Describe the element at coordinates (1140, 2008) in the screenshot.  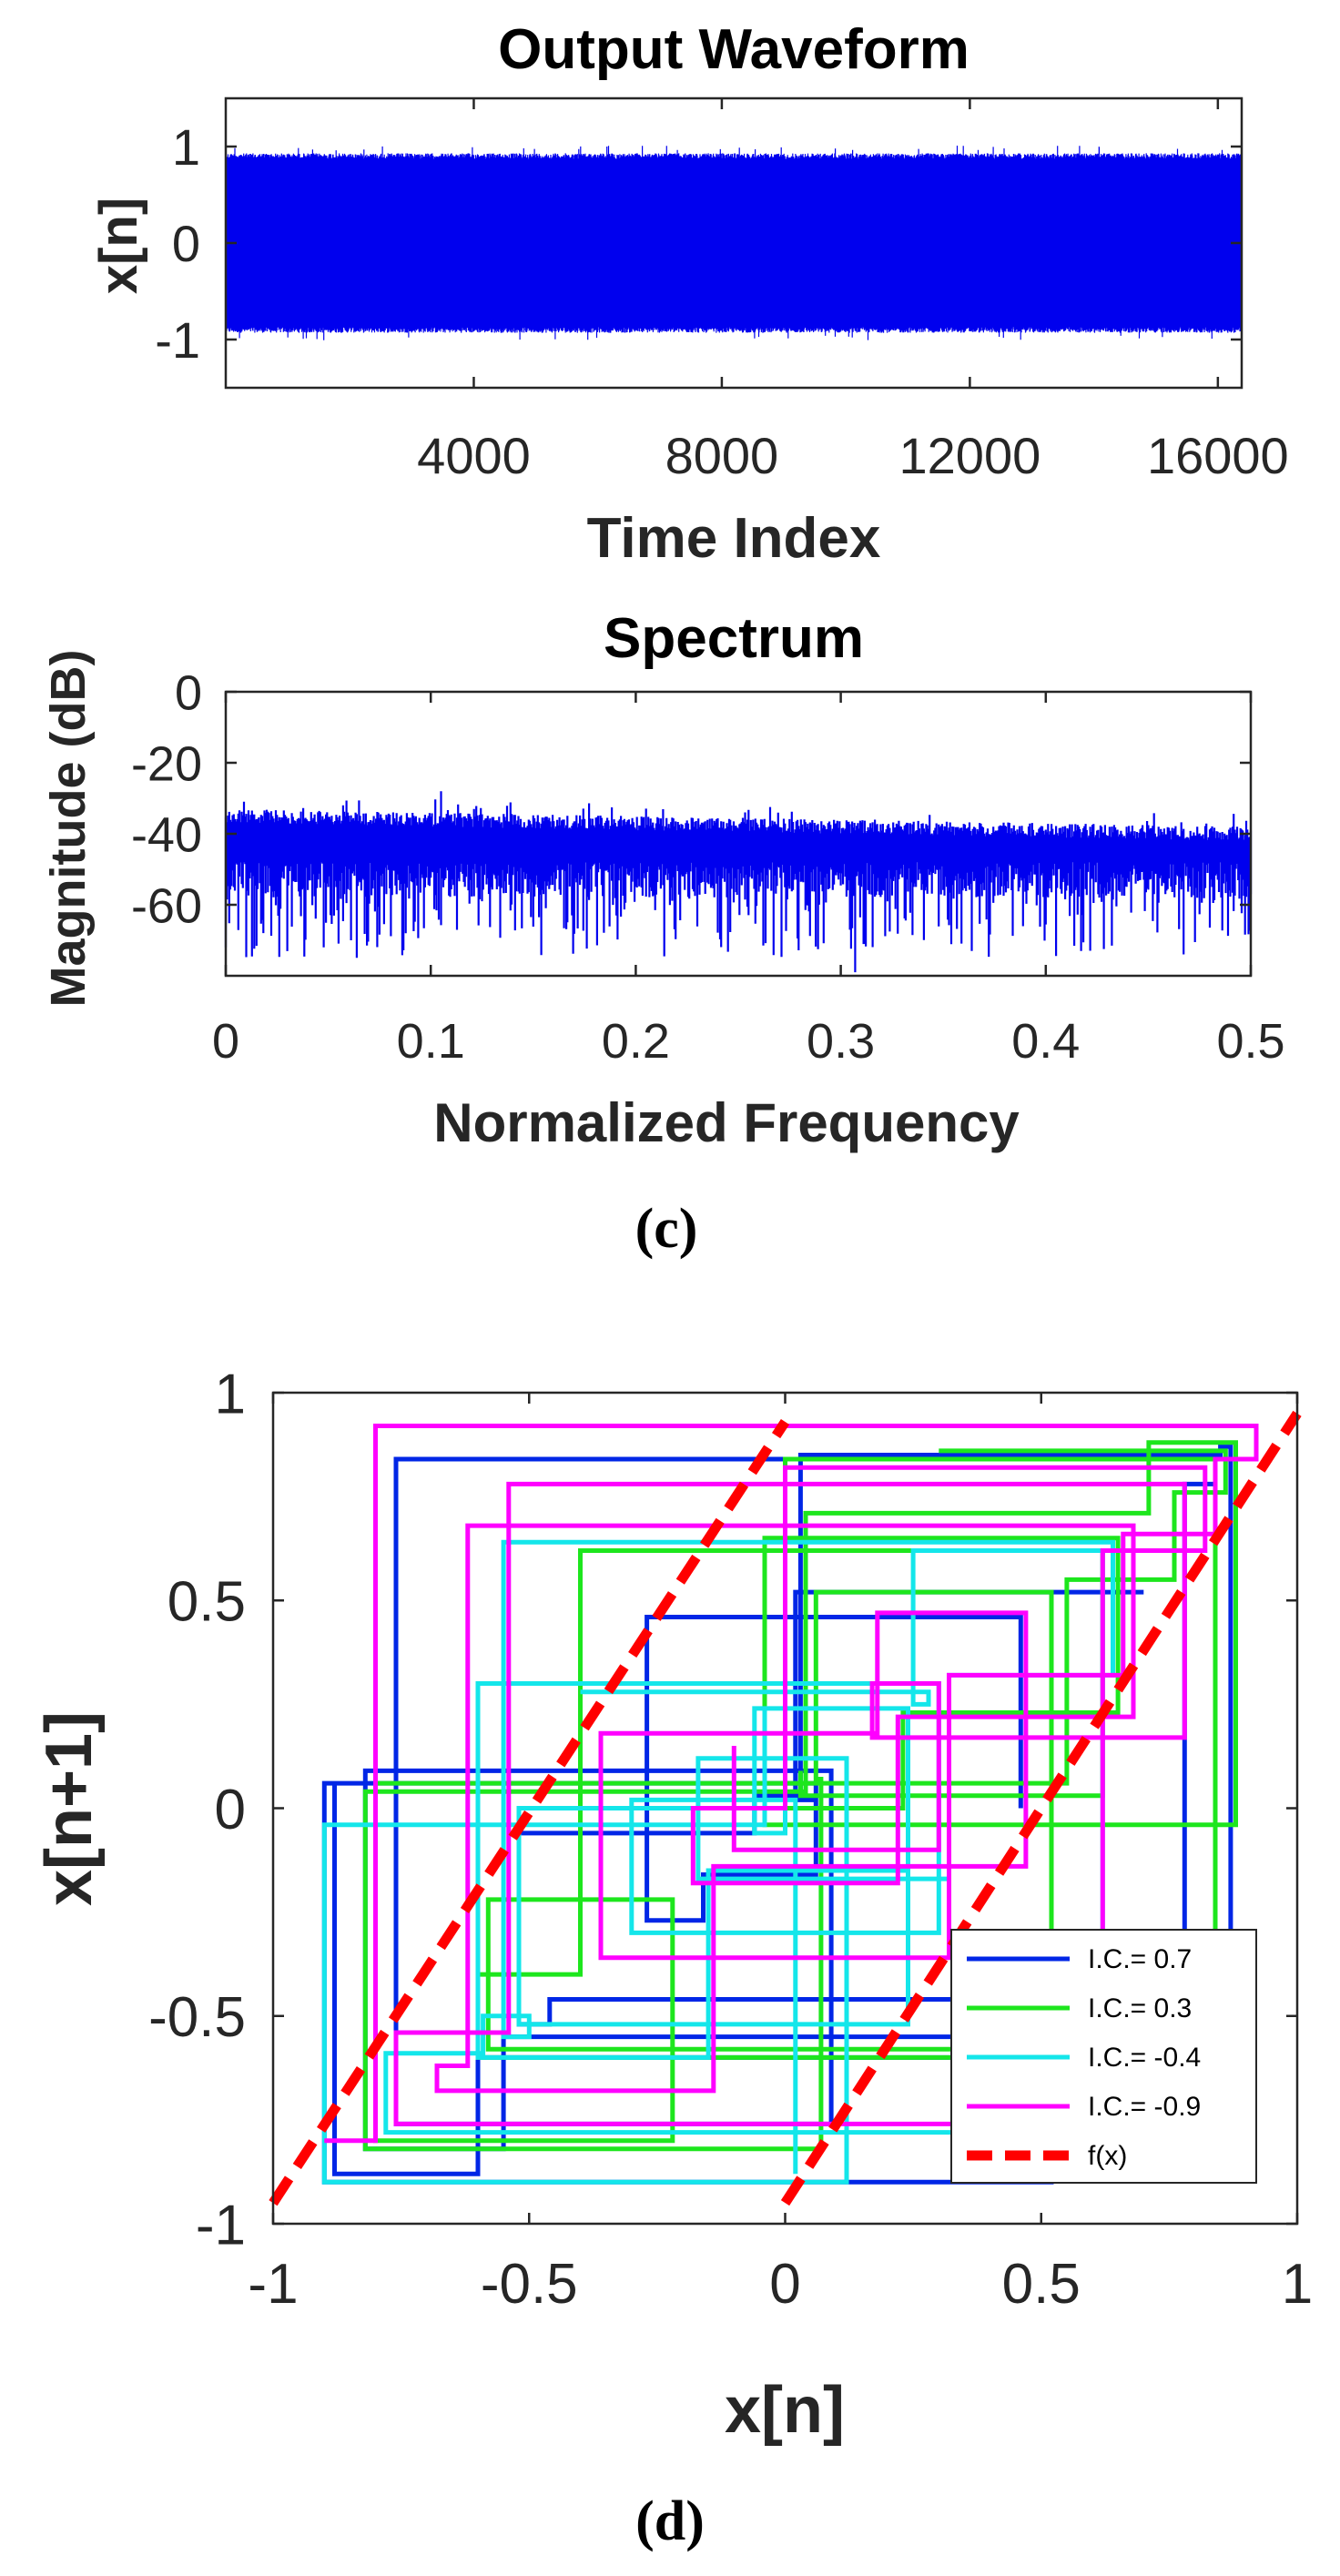
I see `legend-label: I.C.= 0.3` at that location.